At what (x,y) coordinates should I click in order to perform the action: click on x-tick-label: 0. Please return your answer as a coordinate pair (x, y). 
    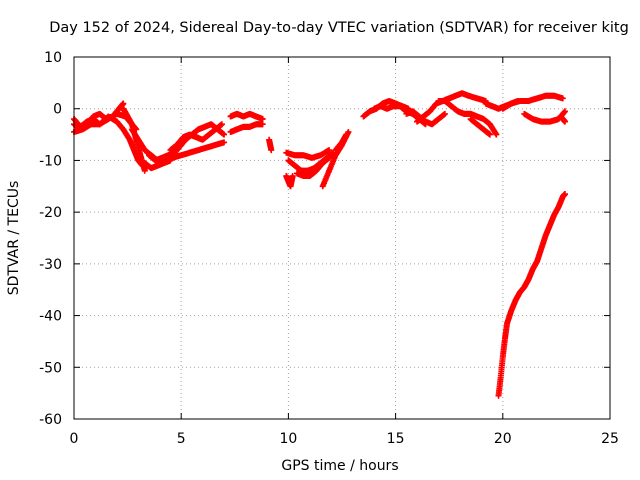
    Looking at the image, I should click on (74, 439).